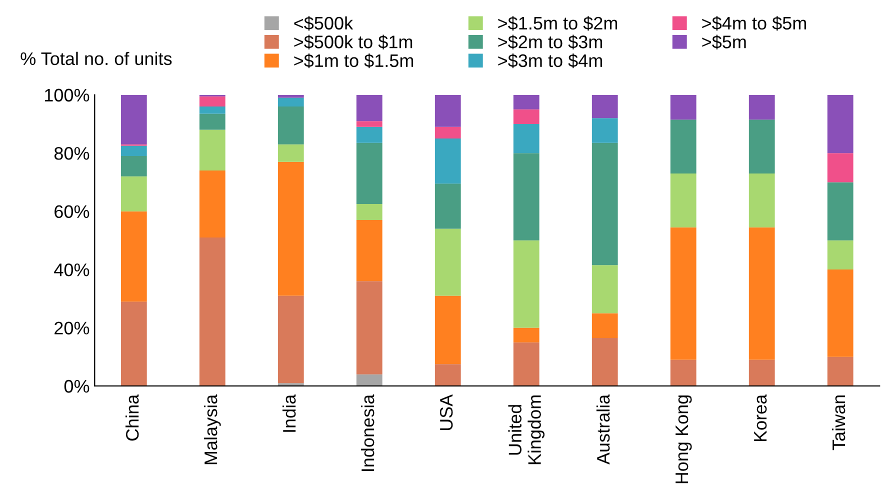 The width and height of the screenshot is (893, 484). I want to click on legend-label: >$5m, so click(724, 42).